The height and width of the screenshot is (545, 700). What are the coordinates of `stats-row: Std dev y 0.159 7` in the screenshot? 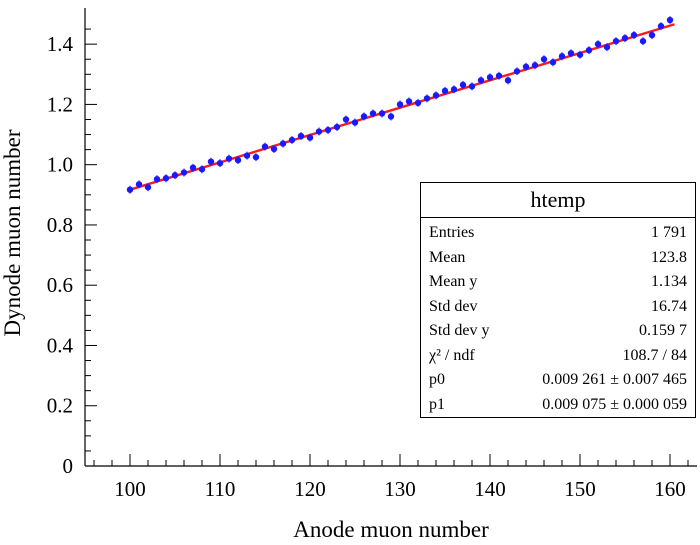 It's located at (558, 331).